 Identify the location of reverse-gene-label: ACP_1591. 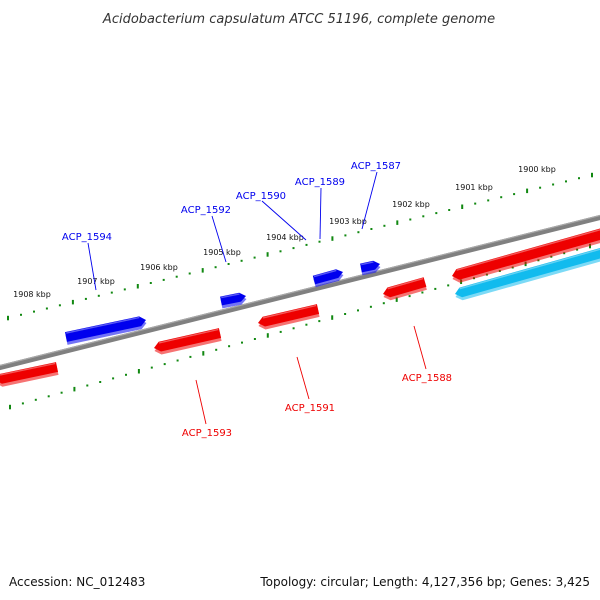
(310, 408).